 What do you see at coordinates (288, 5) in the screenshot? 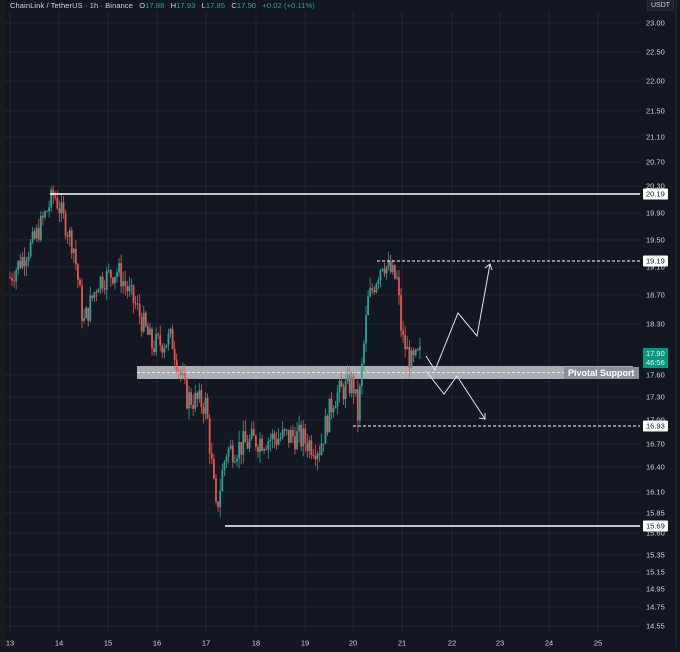
I see `change-value: +0.02 (+0.11%)` at bounding box center [288, 5].